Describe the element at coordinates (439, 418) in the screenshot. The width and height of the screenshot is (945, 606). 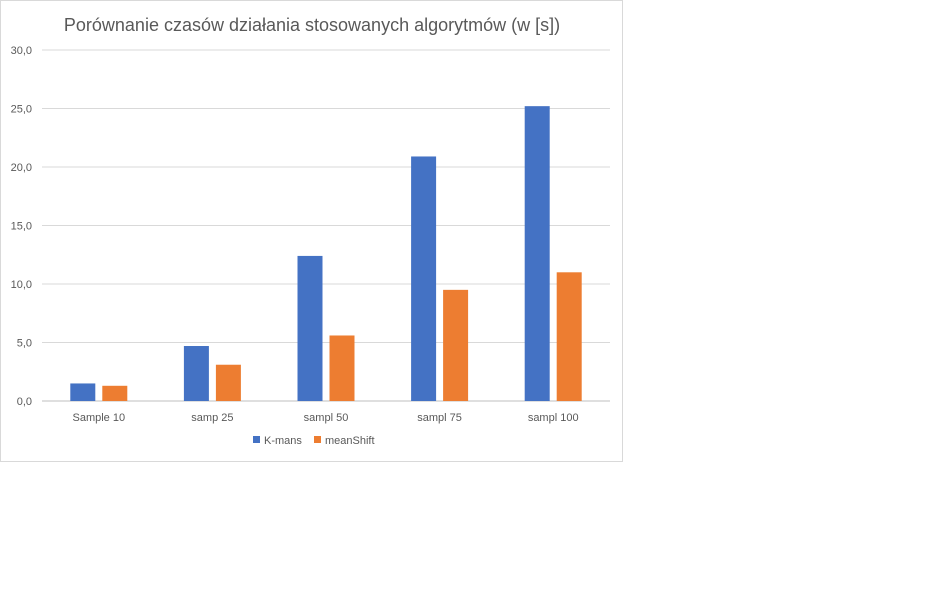
I see `x-tick-label: sampl 75` at that location.